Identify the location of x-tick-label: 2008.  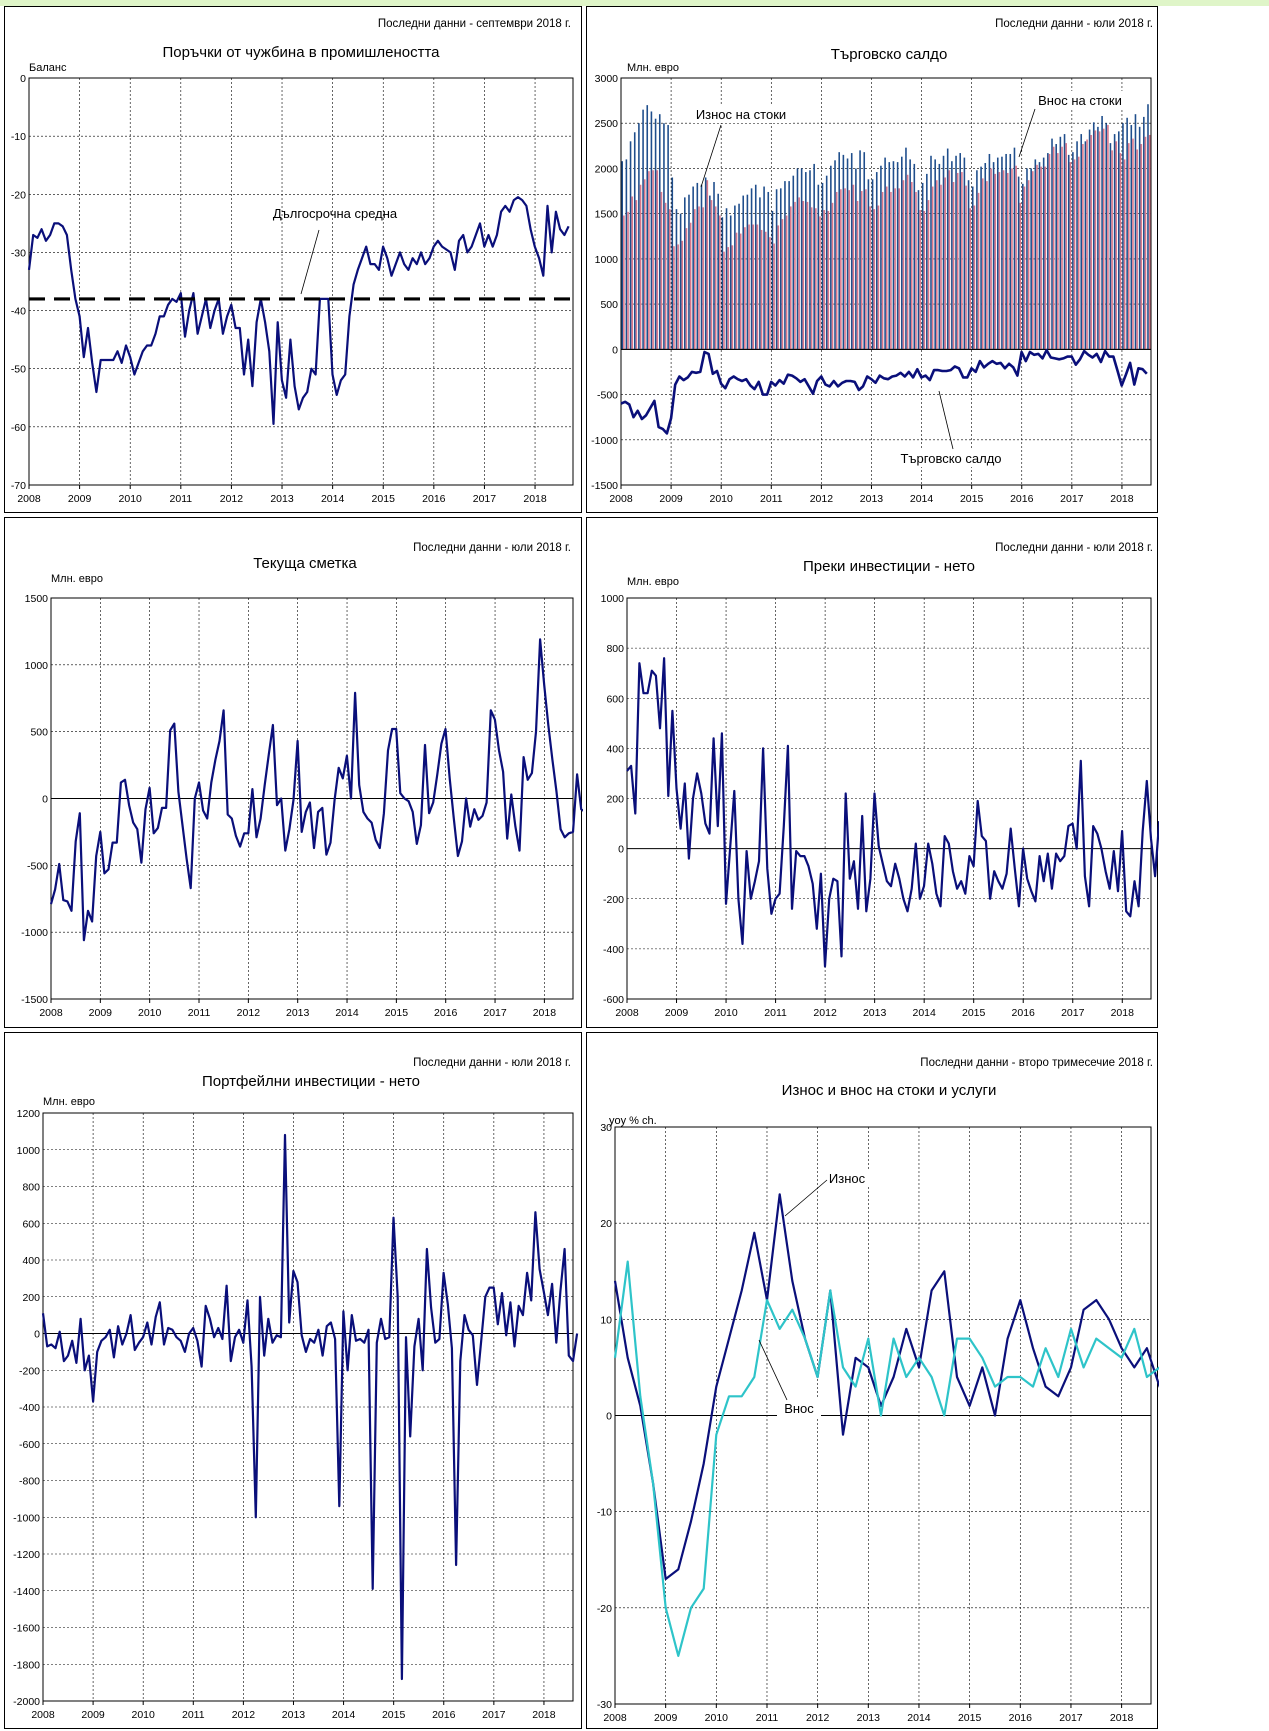
(627, 1013).